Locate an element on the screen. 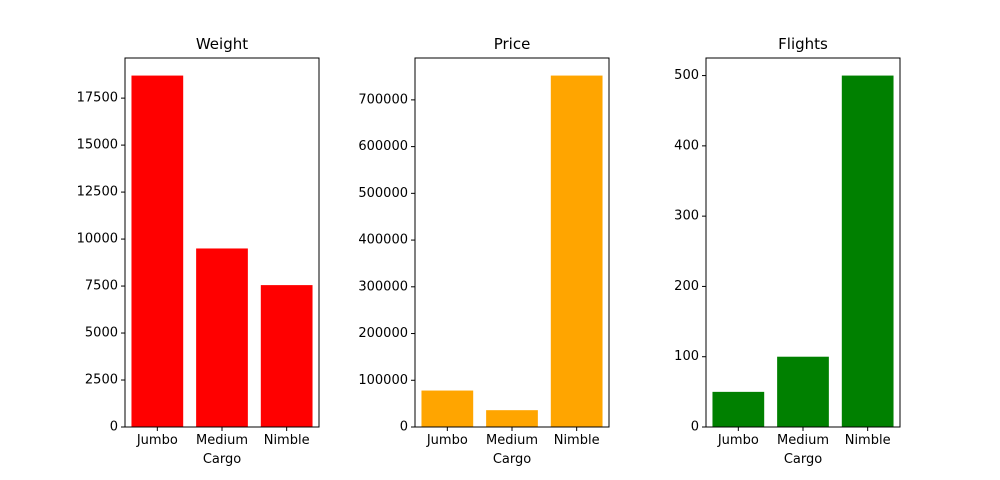  y-tick-label: 7500 is located at coordinates (101, 286).